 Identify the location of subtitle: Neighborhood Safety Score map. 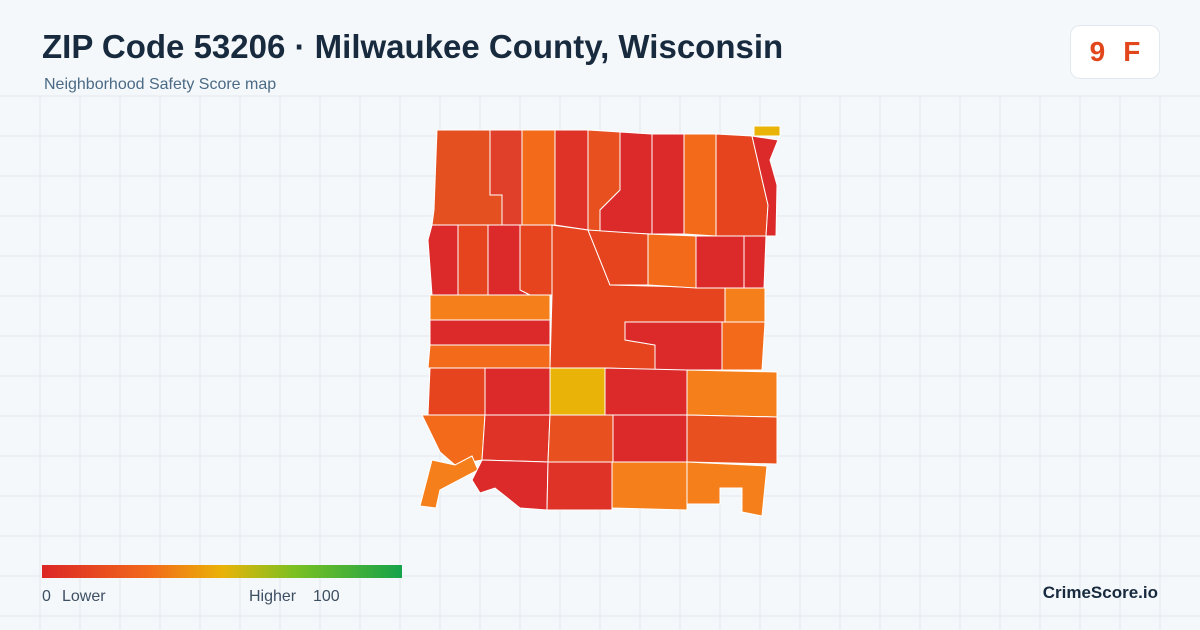
(160, 84).